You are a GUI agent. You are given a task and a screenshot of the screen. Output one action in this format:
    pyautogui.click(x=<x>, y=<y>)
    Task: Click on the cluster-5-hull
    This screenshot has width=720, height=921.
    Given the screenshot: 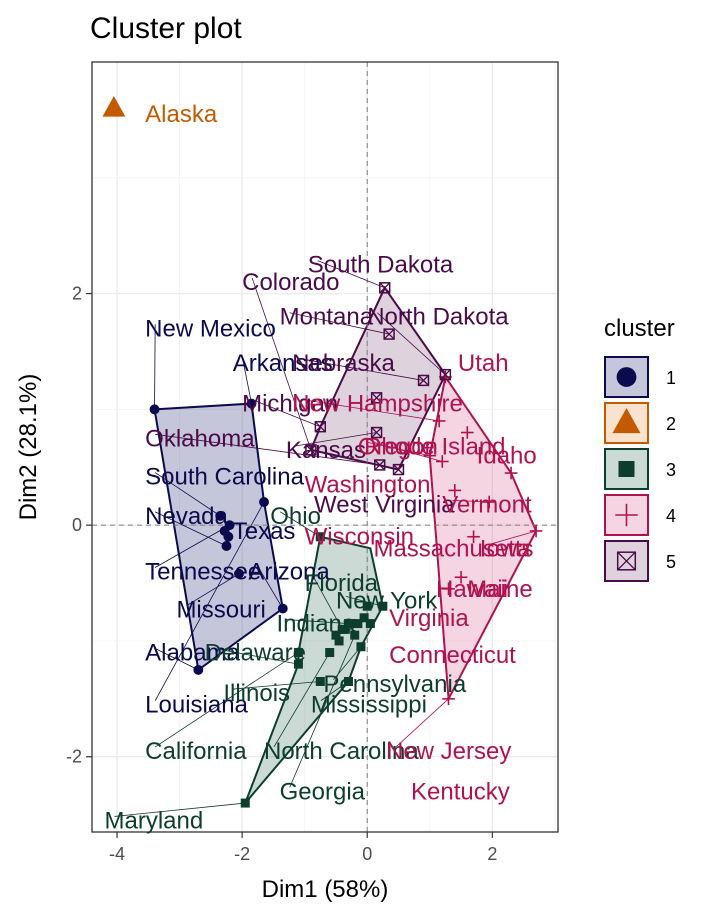 What is the action you would take?
    pyautogui.click(x=378, y=378)
    